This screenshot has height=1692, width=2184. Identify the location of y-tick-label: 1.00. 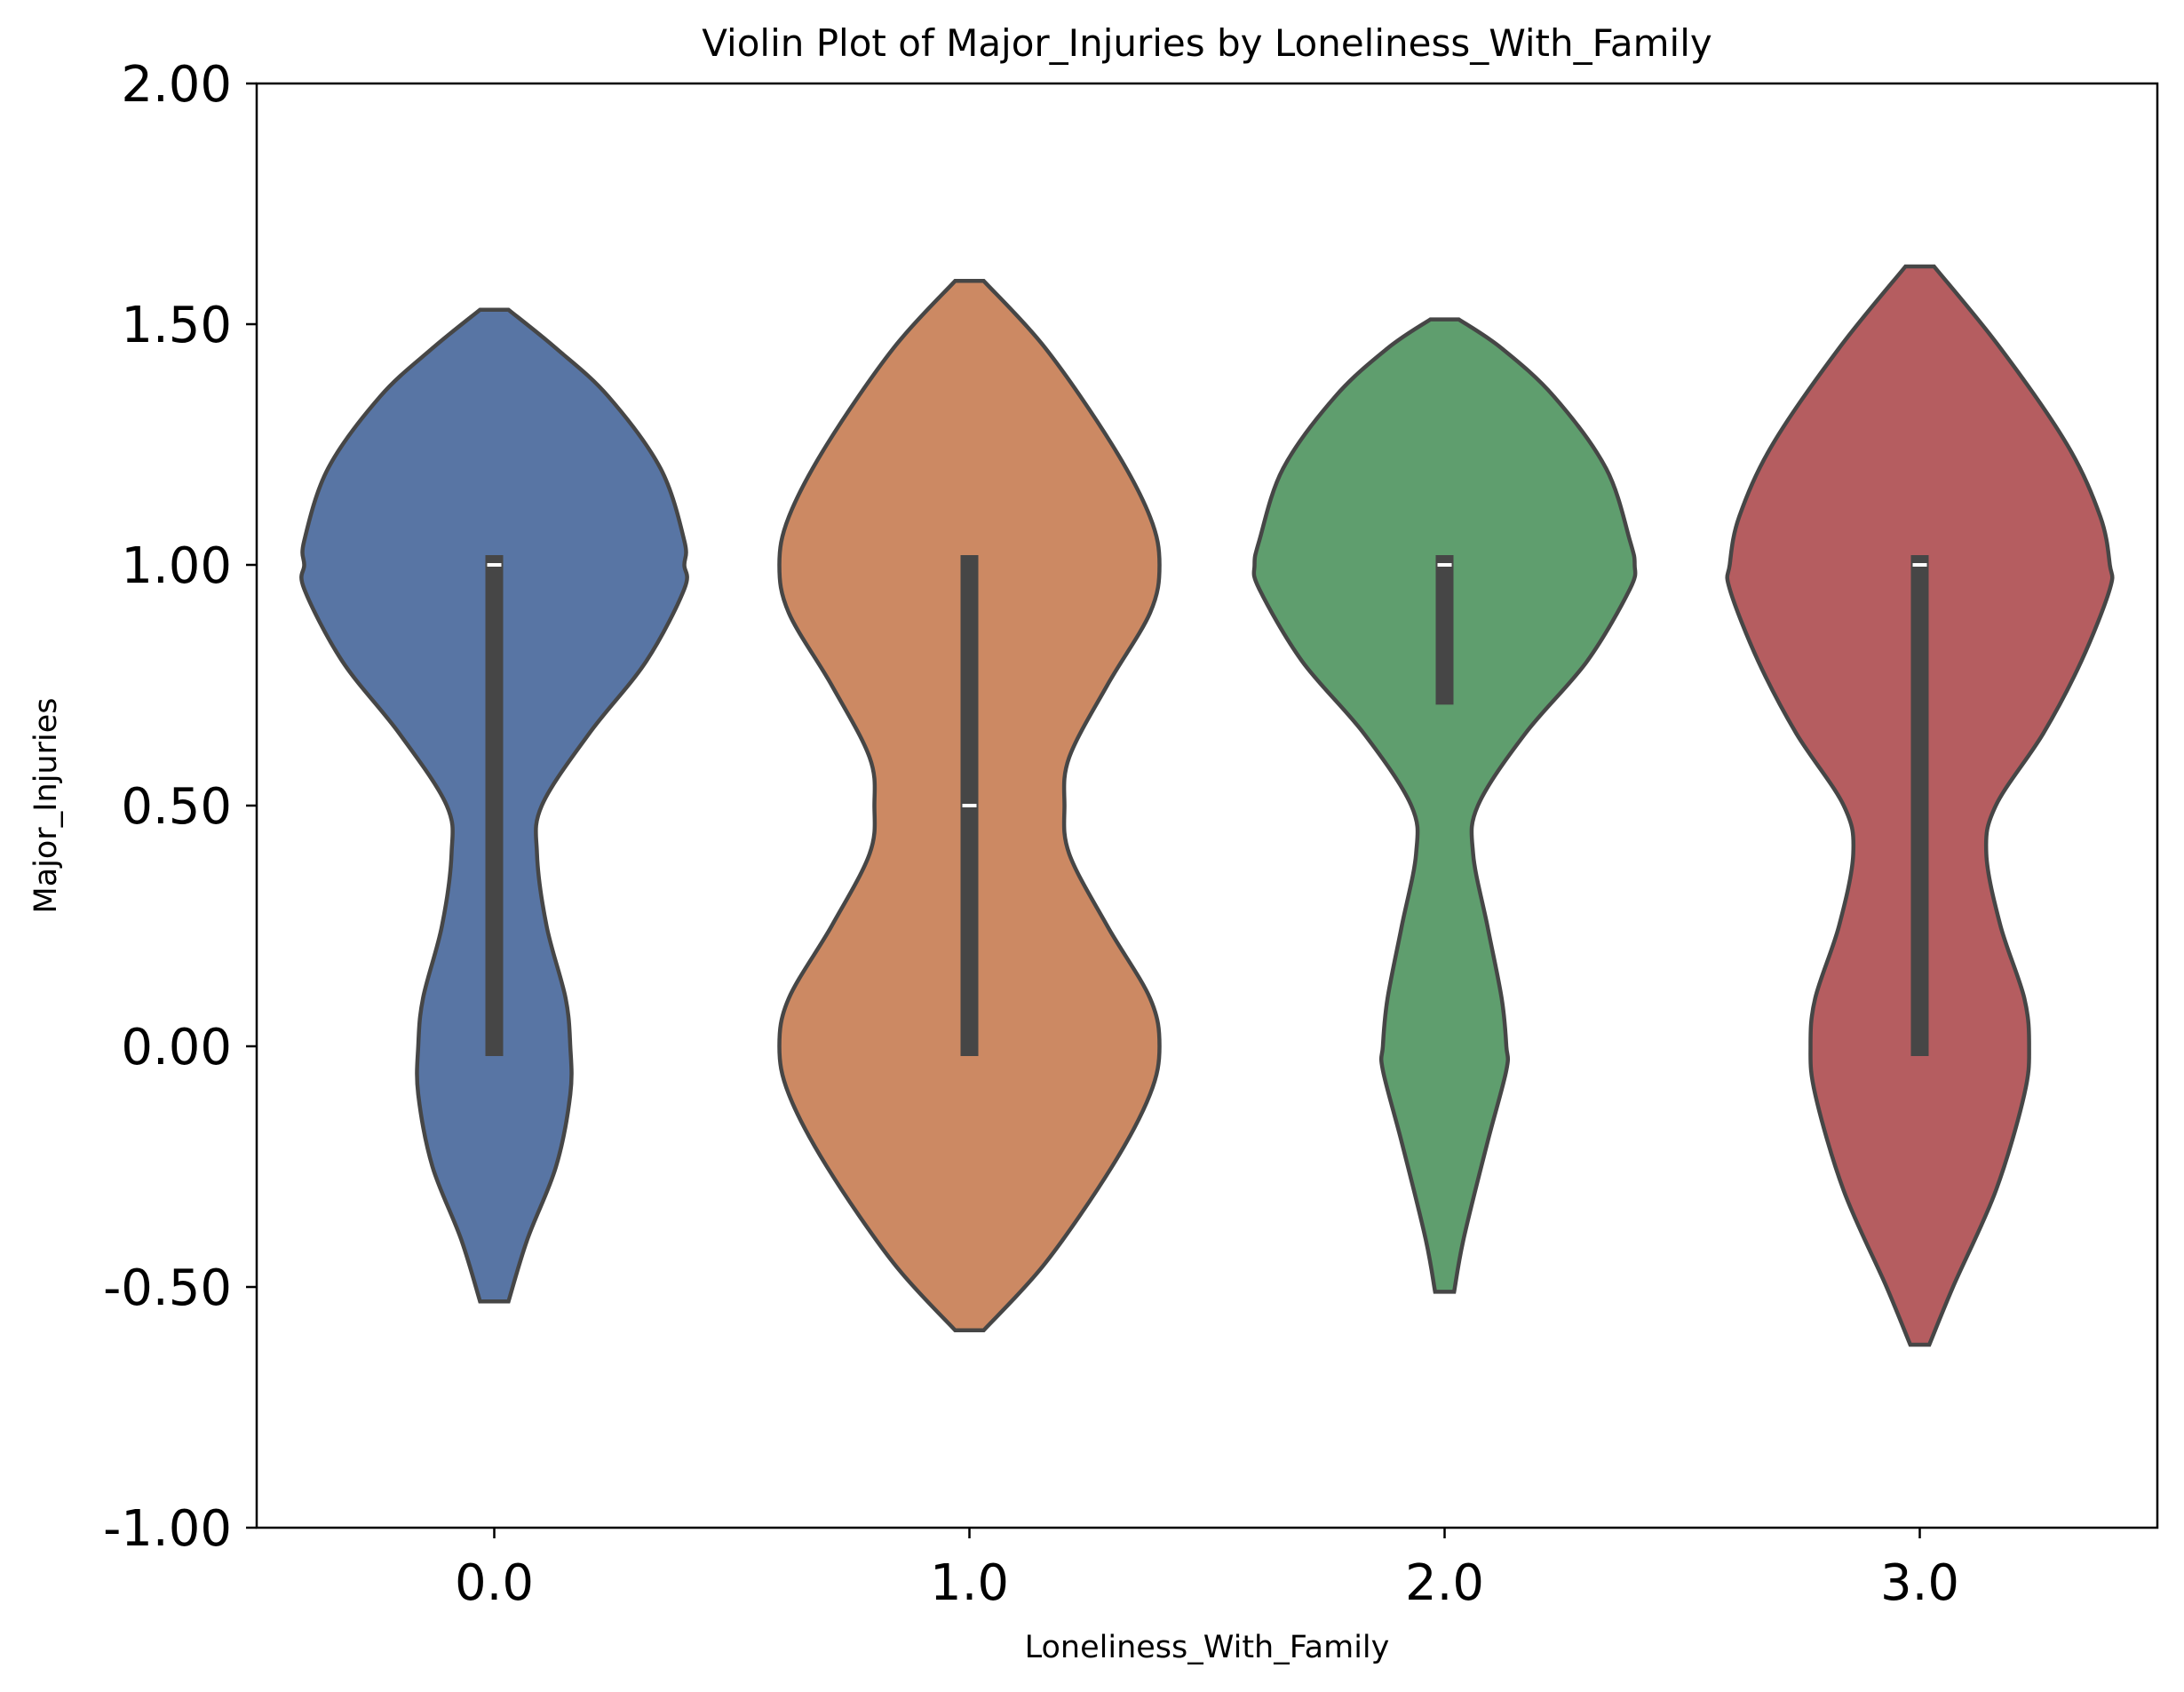
(176, 566).